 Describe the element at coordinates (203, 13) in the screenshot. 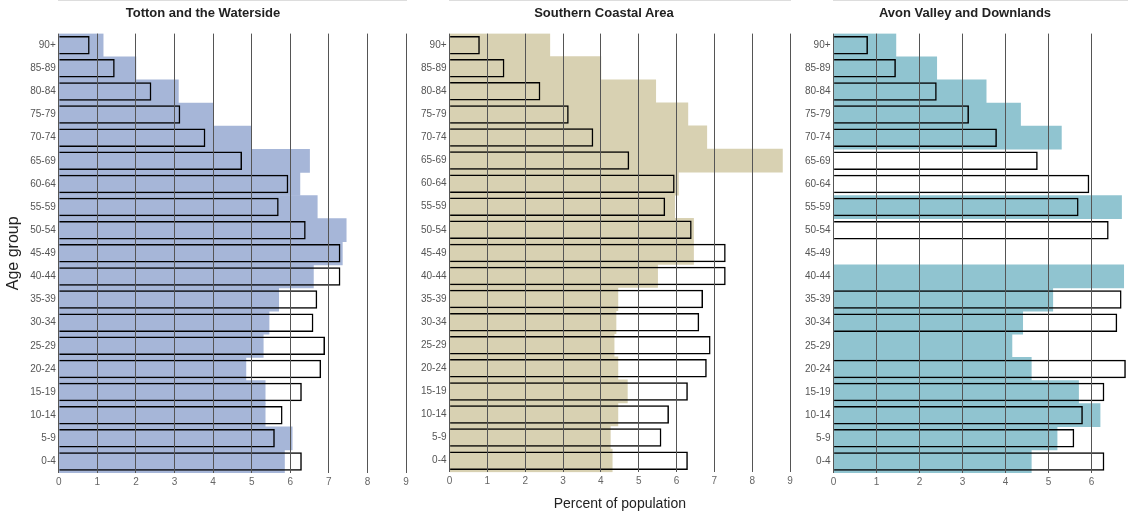

I see `chart-title: Totton and the Waterside` at that location.